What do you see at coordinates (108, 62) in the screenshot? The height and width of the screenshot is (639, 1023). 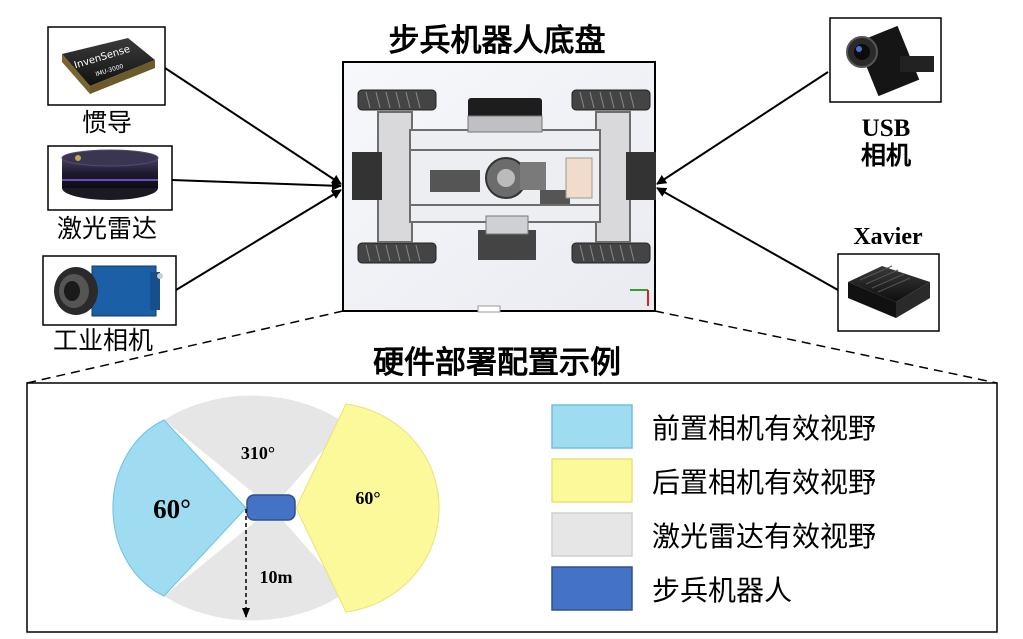 I see `imu-chip-icon` at bounding box center [108, 62].